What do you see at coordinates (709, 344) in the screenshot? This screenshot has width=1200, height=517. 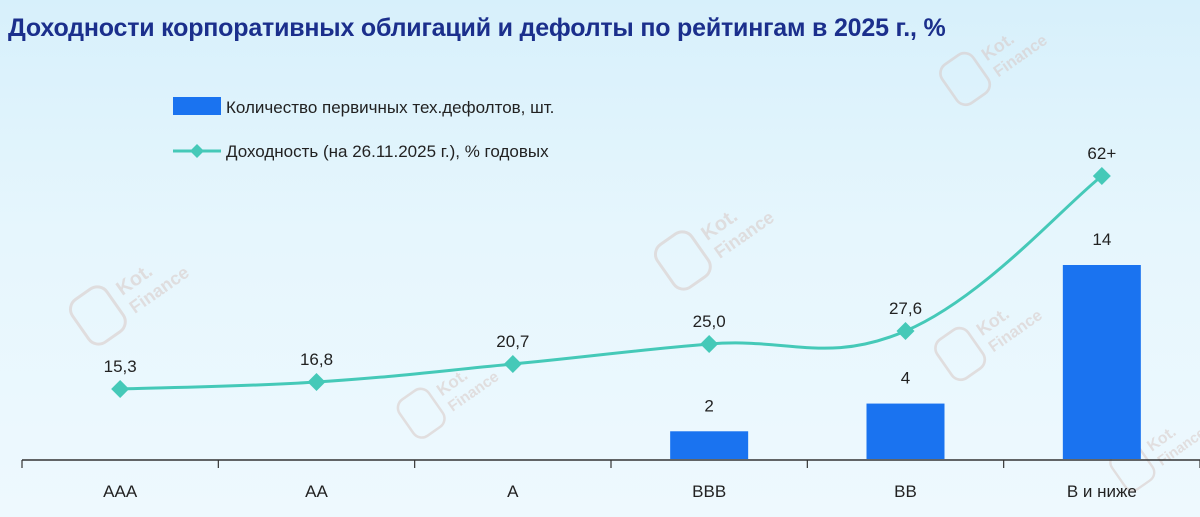 I see `yield-point-BBB` at bounding box center [709, 344].